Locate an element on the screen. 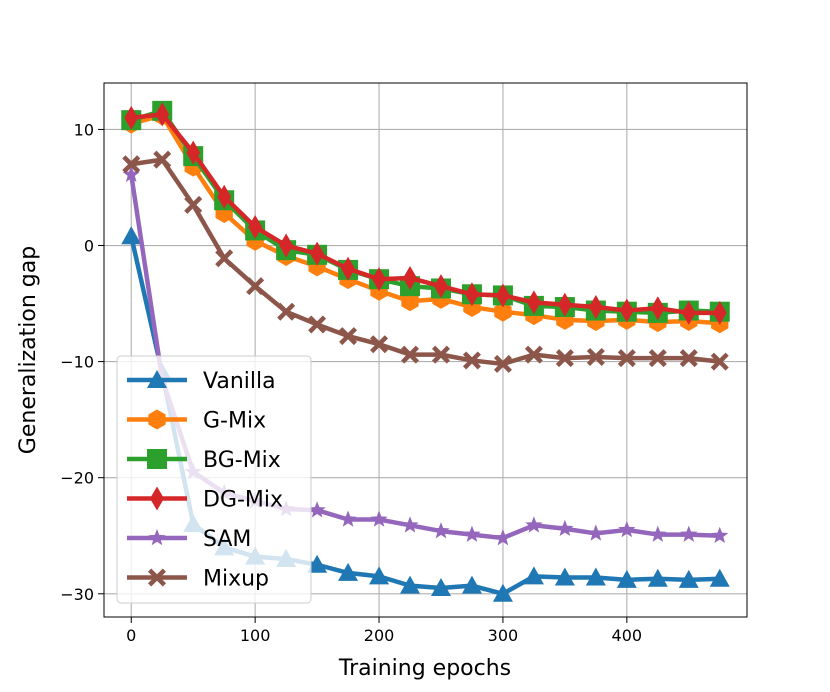 Image resolution: width=830 pixels, height=692 pixels. legend-label-sam: SAM is located at coordinates (227, 539).